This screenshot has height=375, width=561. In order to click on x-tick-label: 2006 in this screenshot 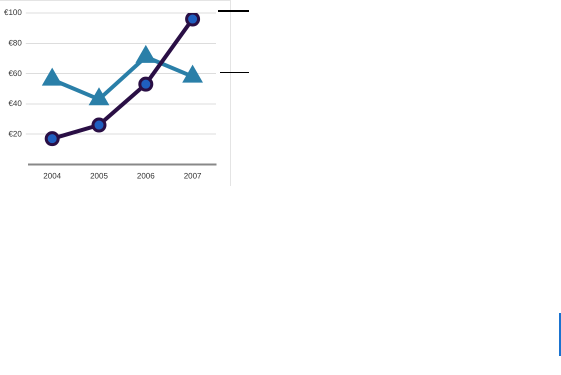, I will do `click(146, 175)`.